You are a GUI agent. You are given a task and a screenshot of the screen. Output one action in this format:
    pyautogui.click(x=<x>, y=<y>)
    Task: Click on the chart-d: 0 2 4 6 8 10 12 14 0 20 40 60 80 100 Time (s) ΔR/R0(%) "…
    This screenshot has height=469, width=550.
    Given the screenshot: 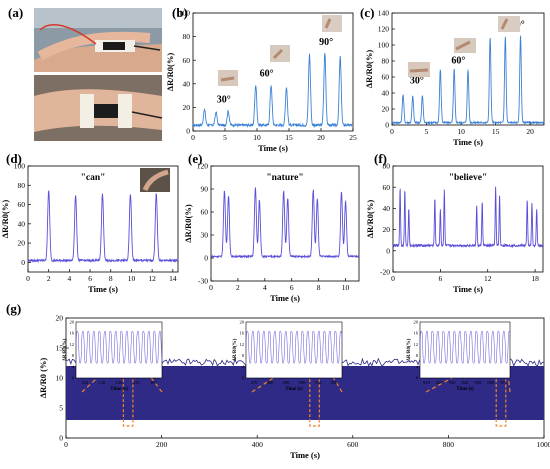 What is the action you would take?
    pyautogui.click(x=89, y=228)
    